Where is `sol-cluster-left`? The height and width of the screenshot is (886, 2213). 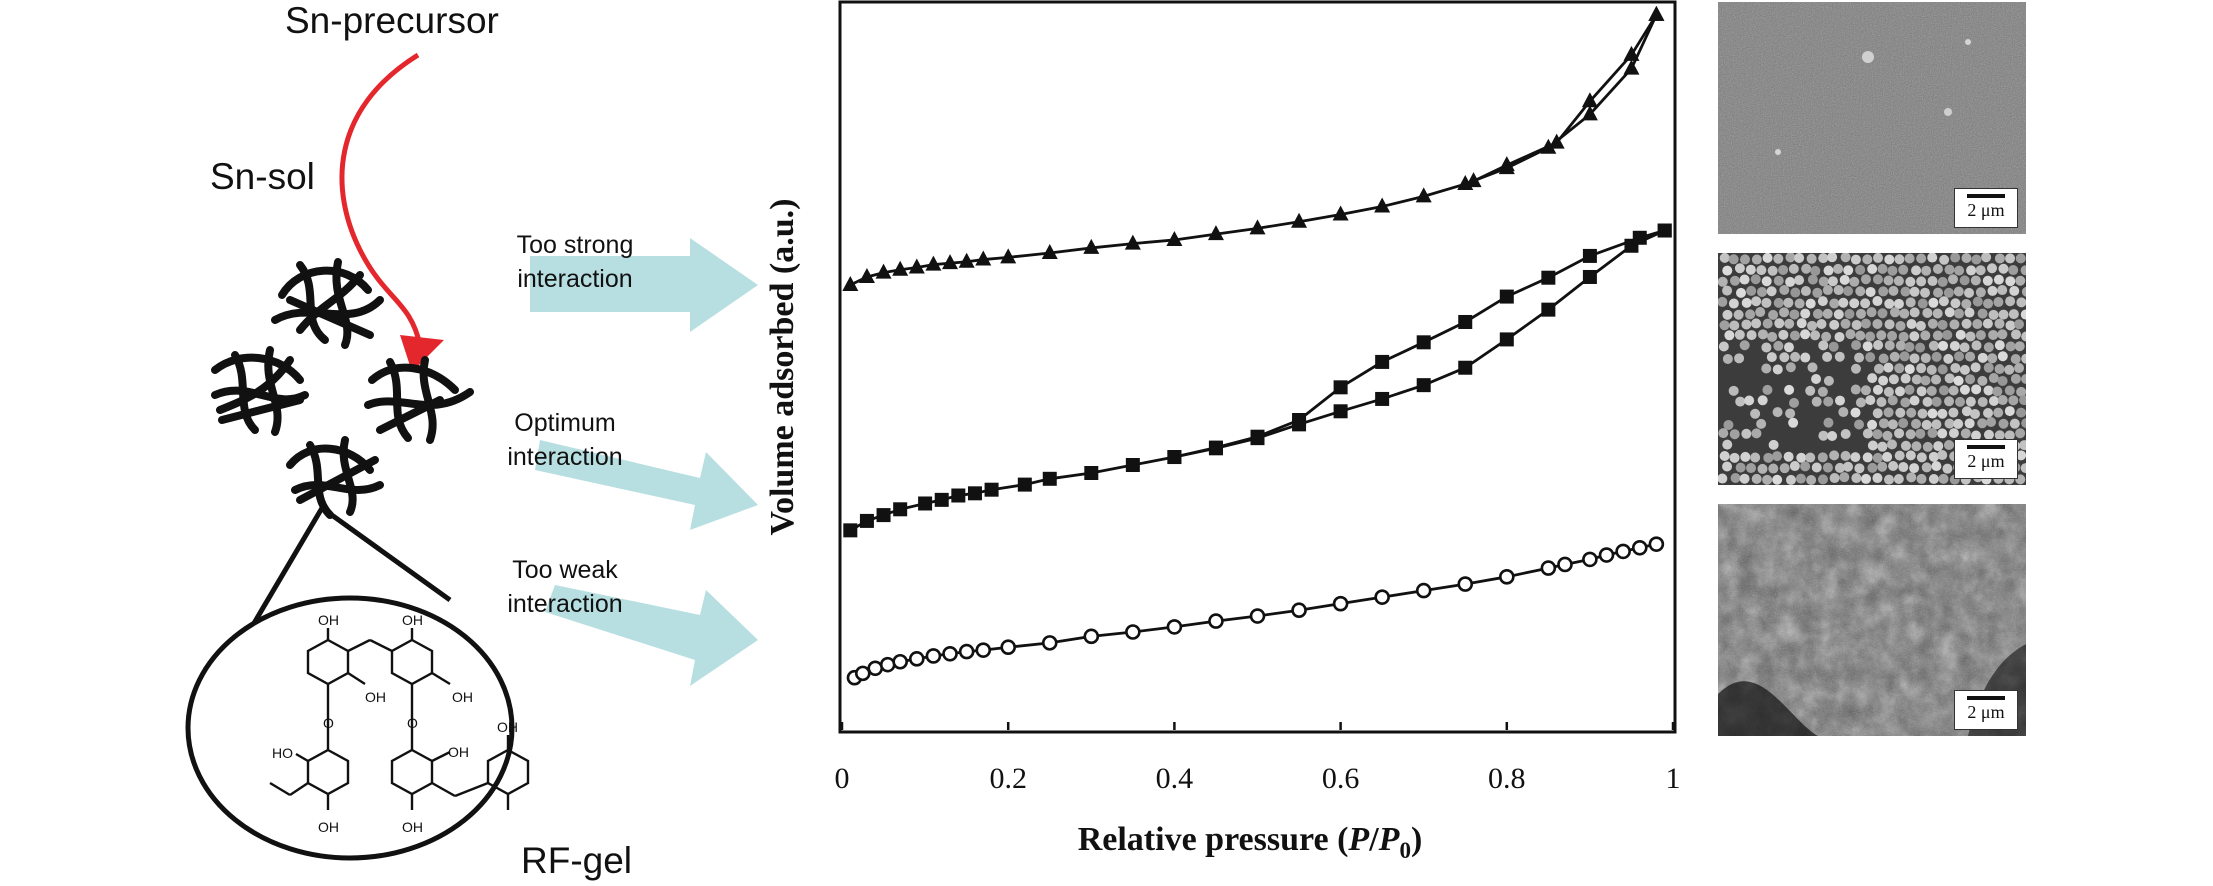
sol-cluster-left is located at coordinates (260, 391).